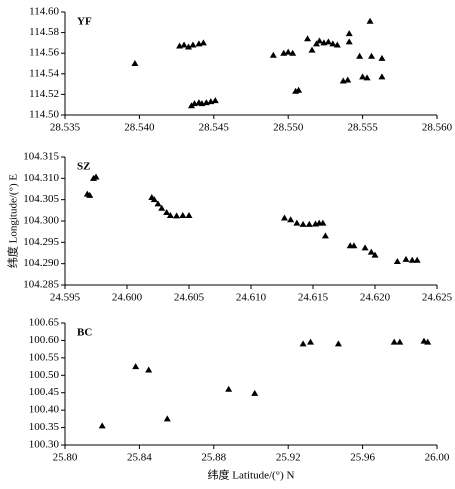 The width and height of the screenshot is (455, 489). Describe the element at coordinates (44, 410) in the screenshot. I see `y-tick-label: 100.40` at that location.